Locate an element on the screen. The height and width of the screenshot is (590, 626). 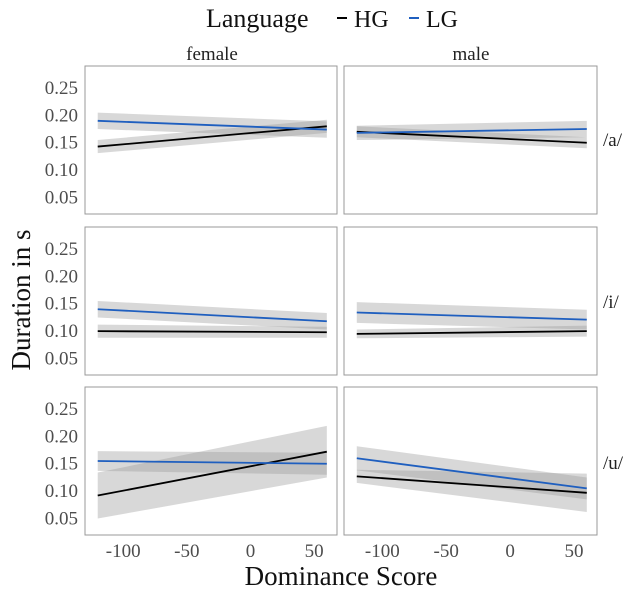
row-strip-a: /a/ is located at coordinates (613, 140).